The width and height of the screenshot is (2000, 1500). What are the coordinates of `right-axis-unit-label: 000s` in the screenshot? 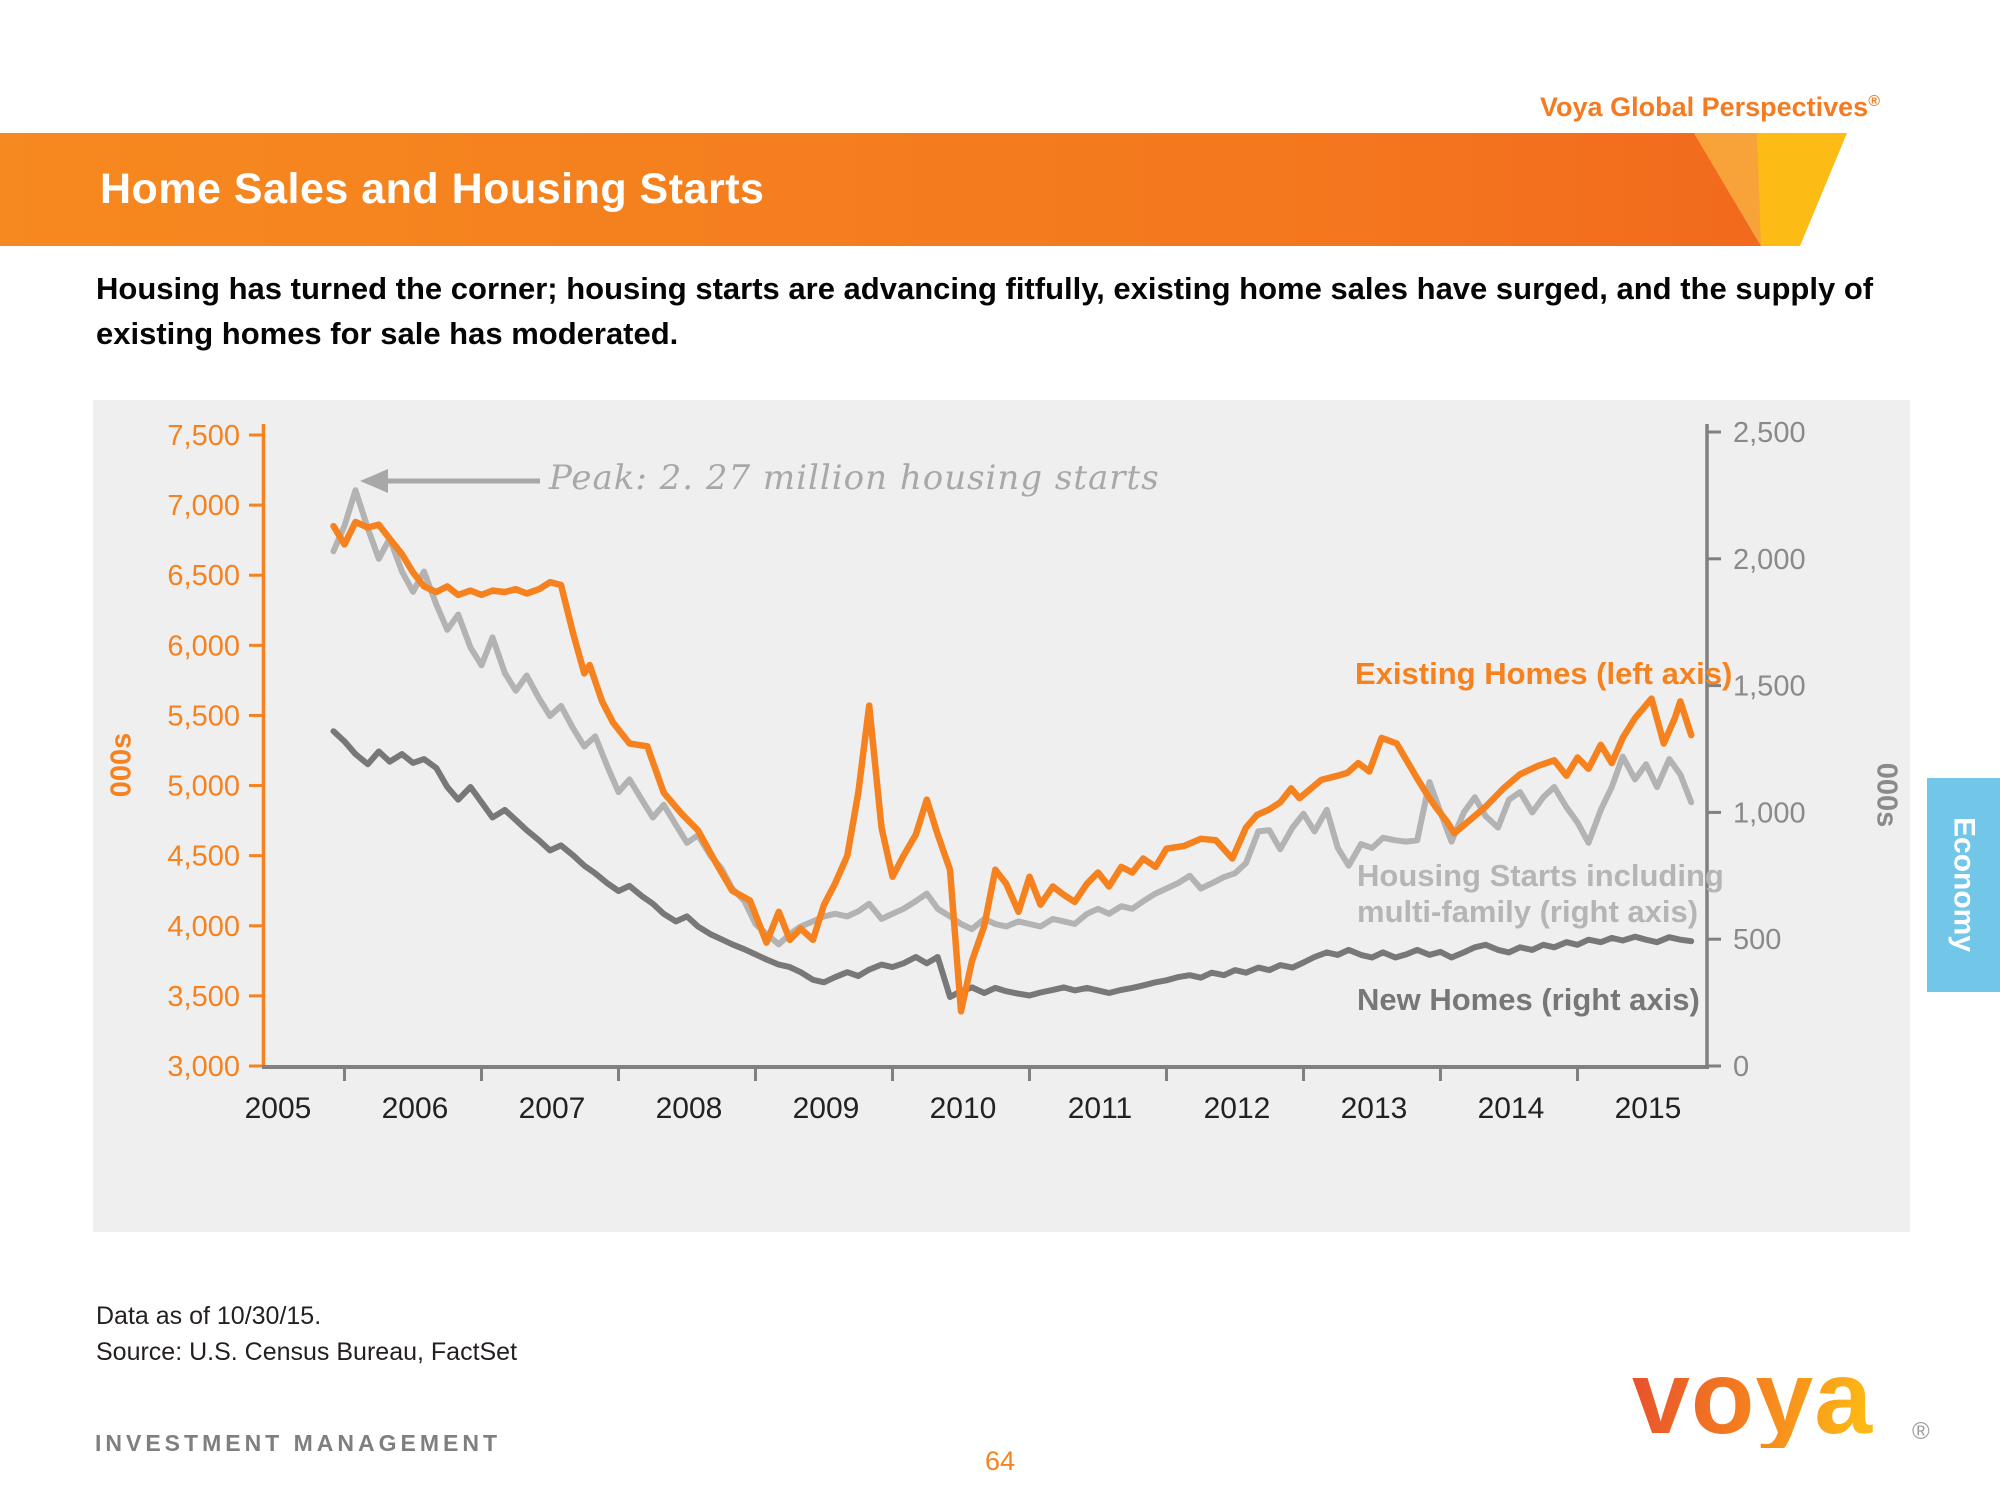 It's located at (1886, 795).